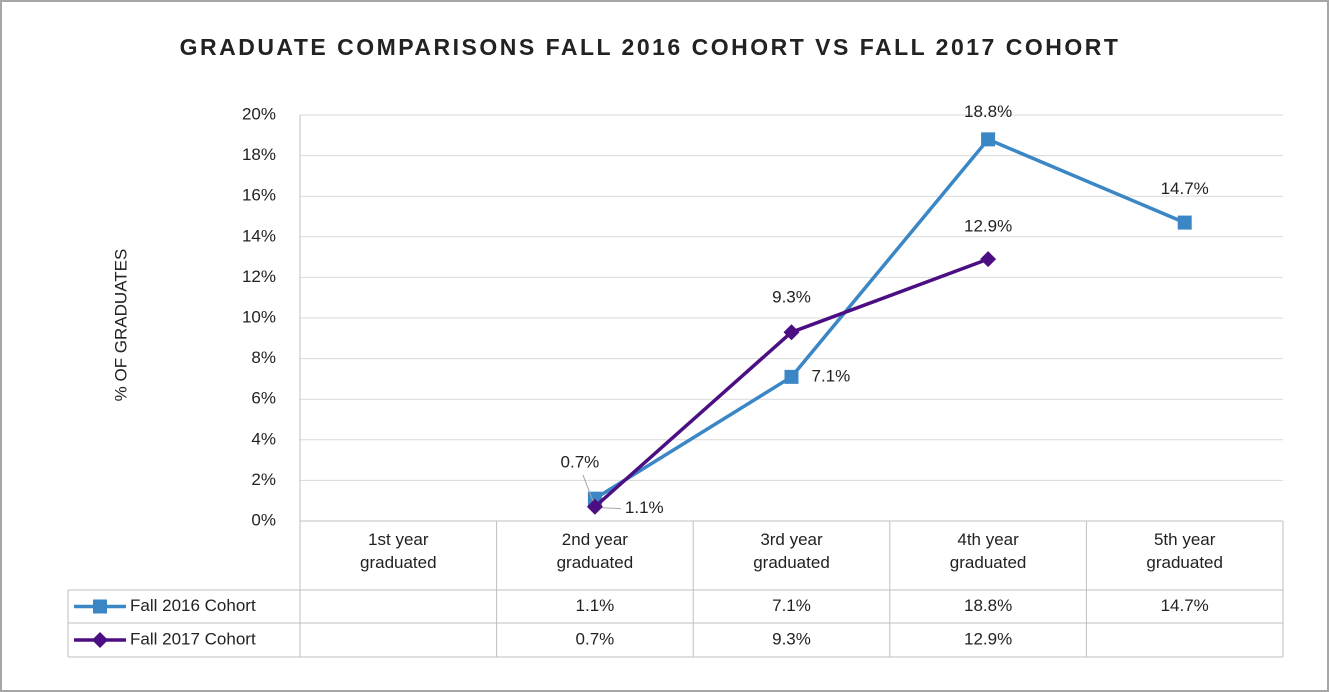  Describe the element at coordinates (580, 461) in the screenshot. I see `data-label: 0.7%` at that location.